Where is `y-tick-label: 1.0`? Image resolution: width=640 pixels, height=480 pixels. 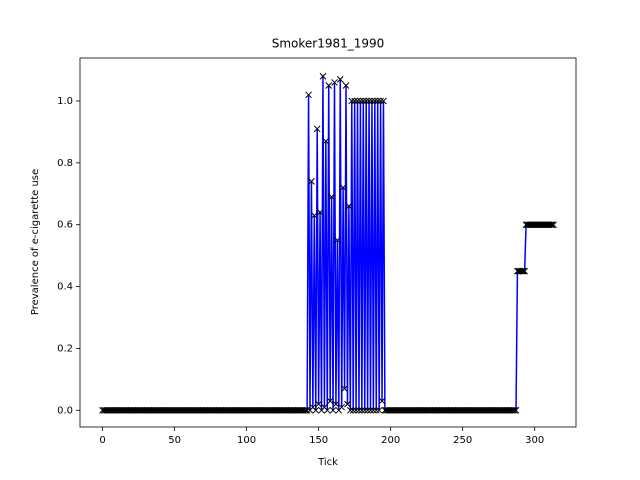
y-tick-label: 1.0 is located at coordinates (65, 101).